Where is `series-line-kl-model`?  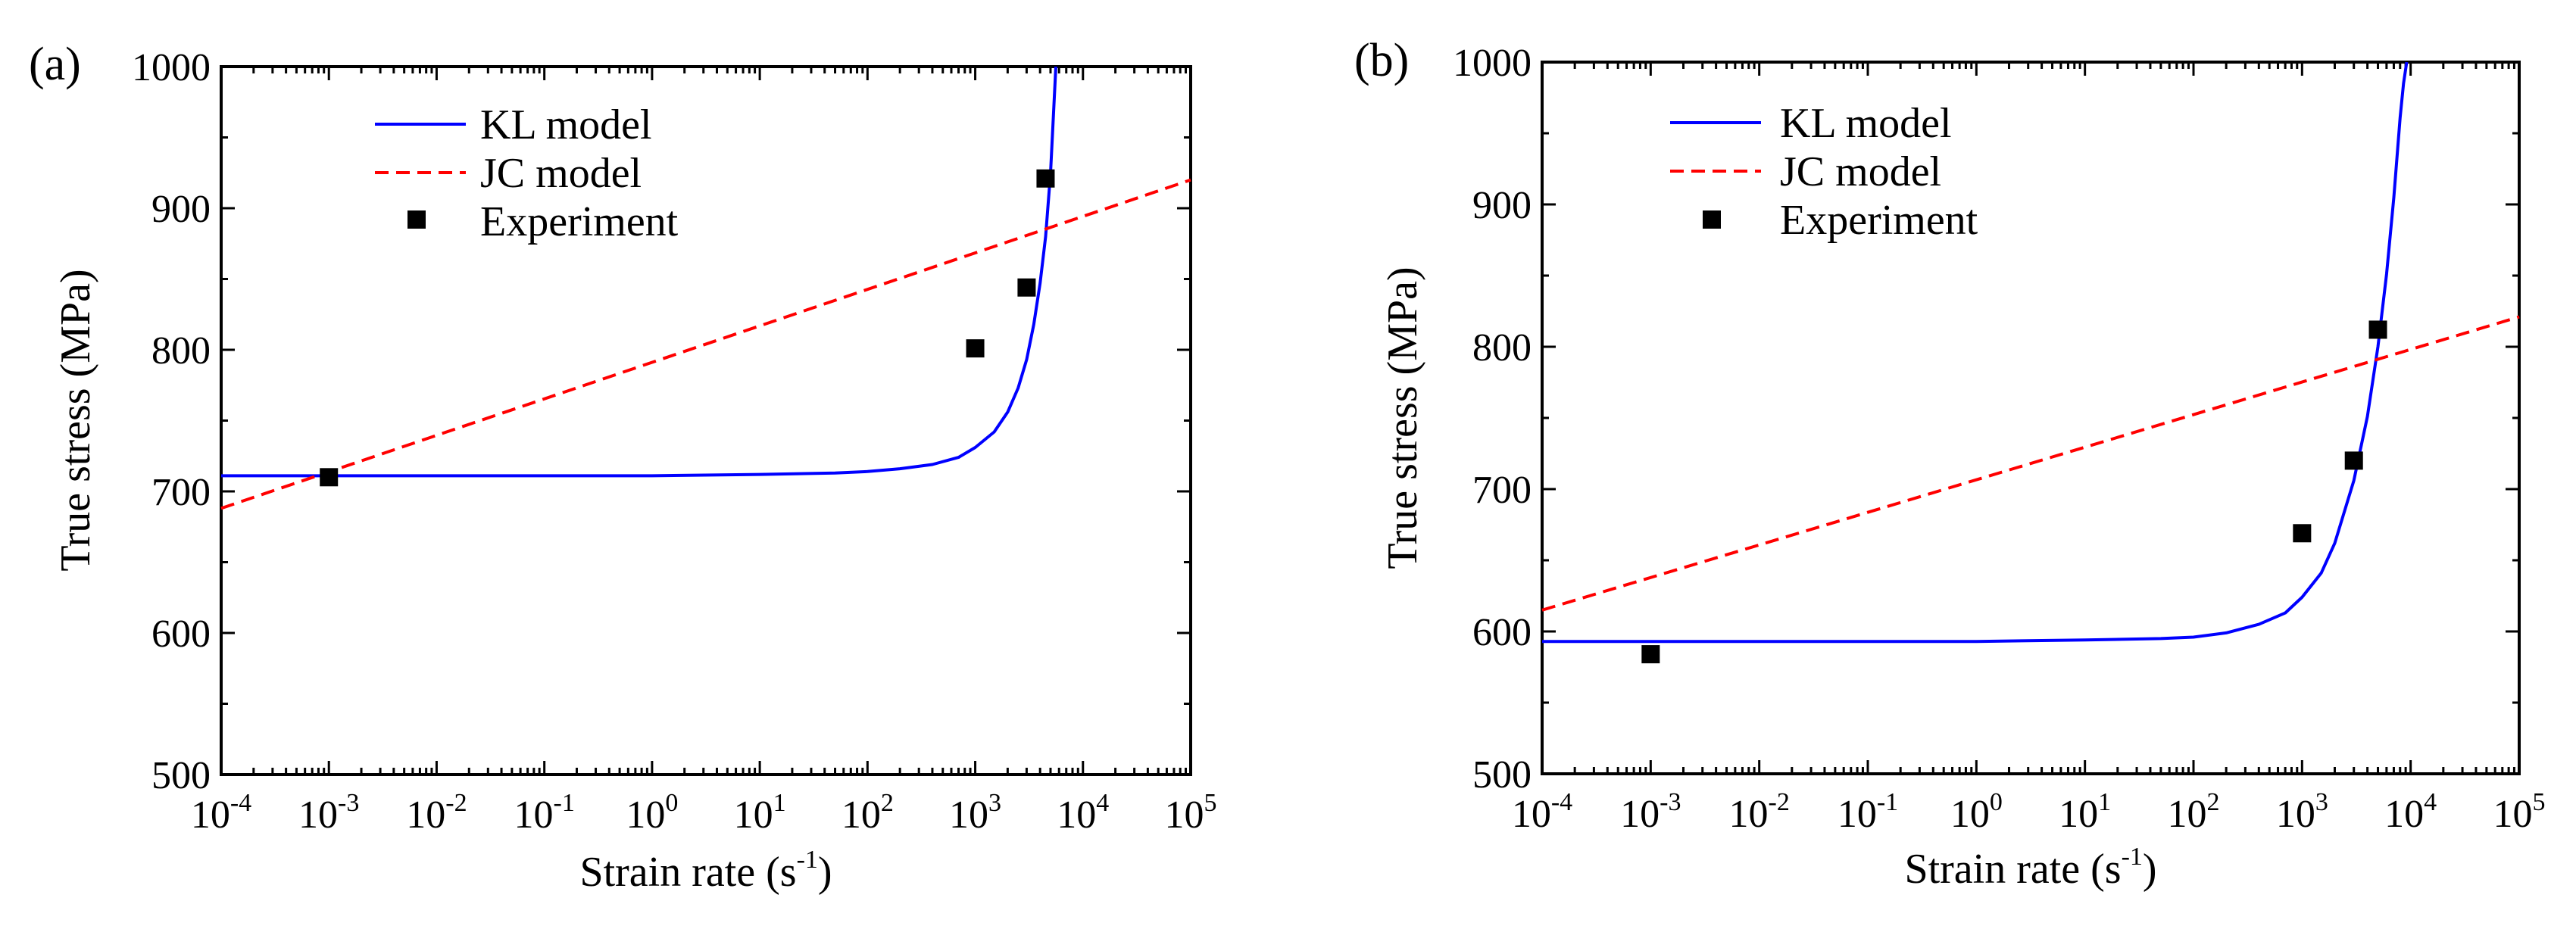
series-line-kl-model is located at coordinates (639, 272).